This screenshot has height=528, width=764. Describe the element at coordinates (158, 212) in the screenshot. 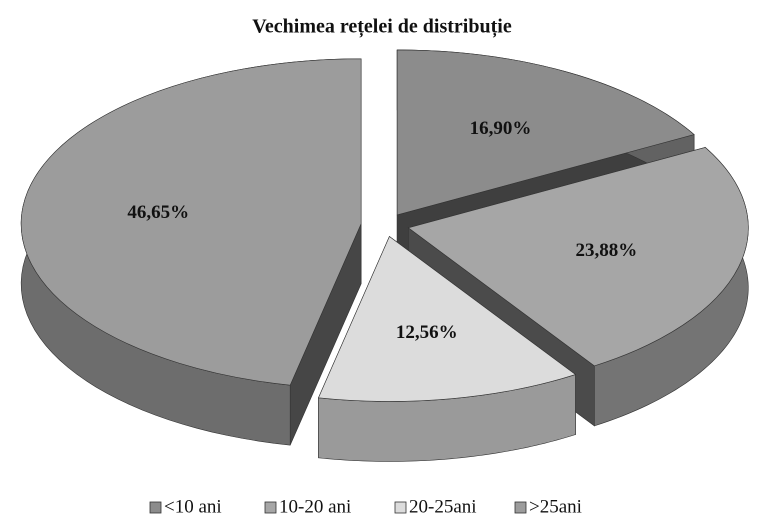

I see `data-label: 46,65%` at that location.